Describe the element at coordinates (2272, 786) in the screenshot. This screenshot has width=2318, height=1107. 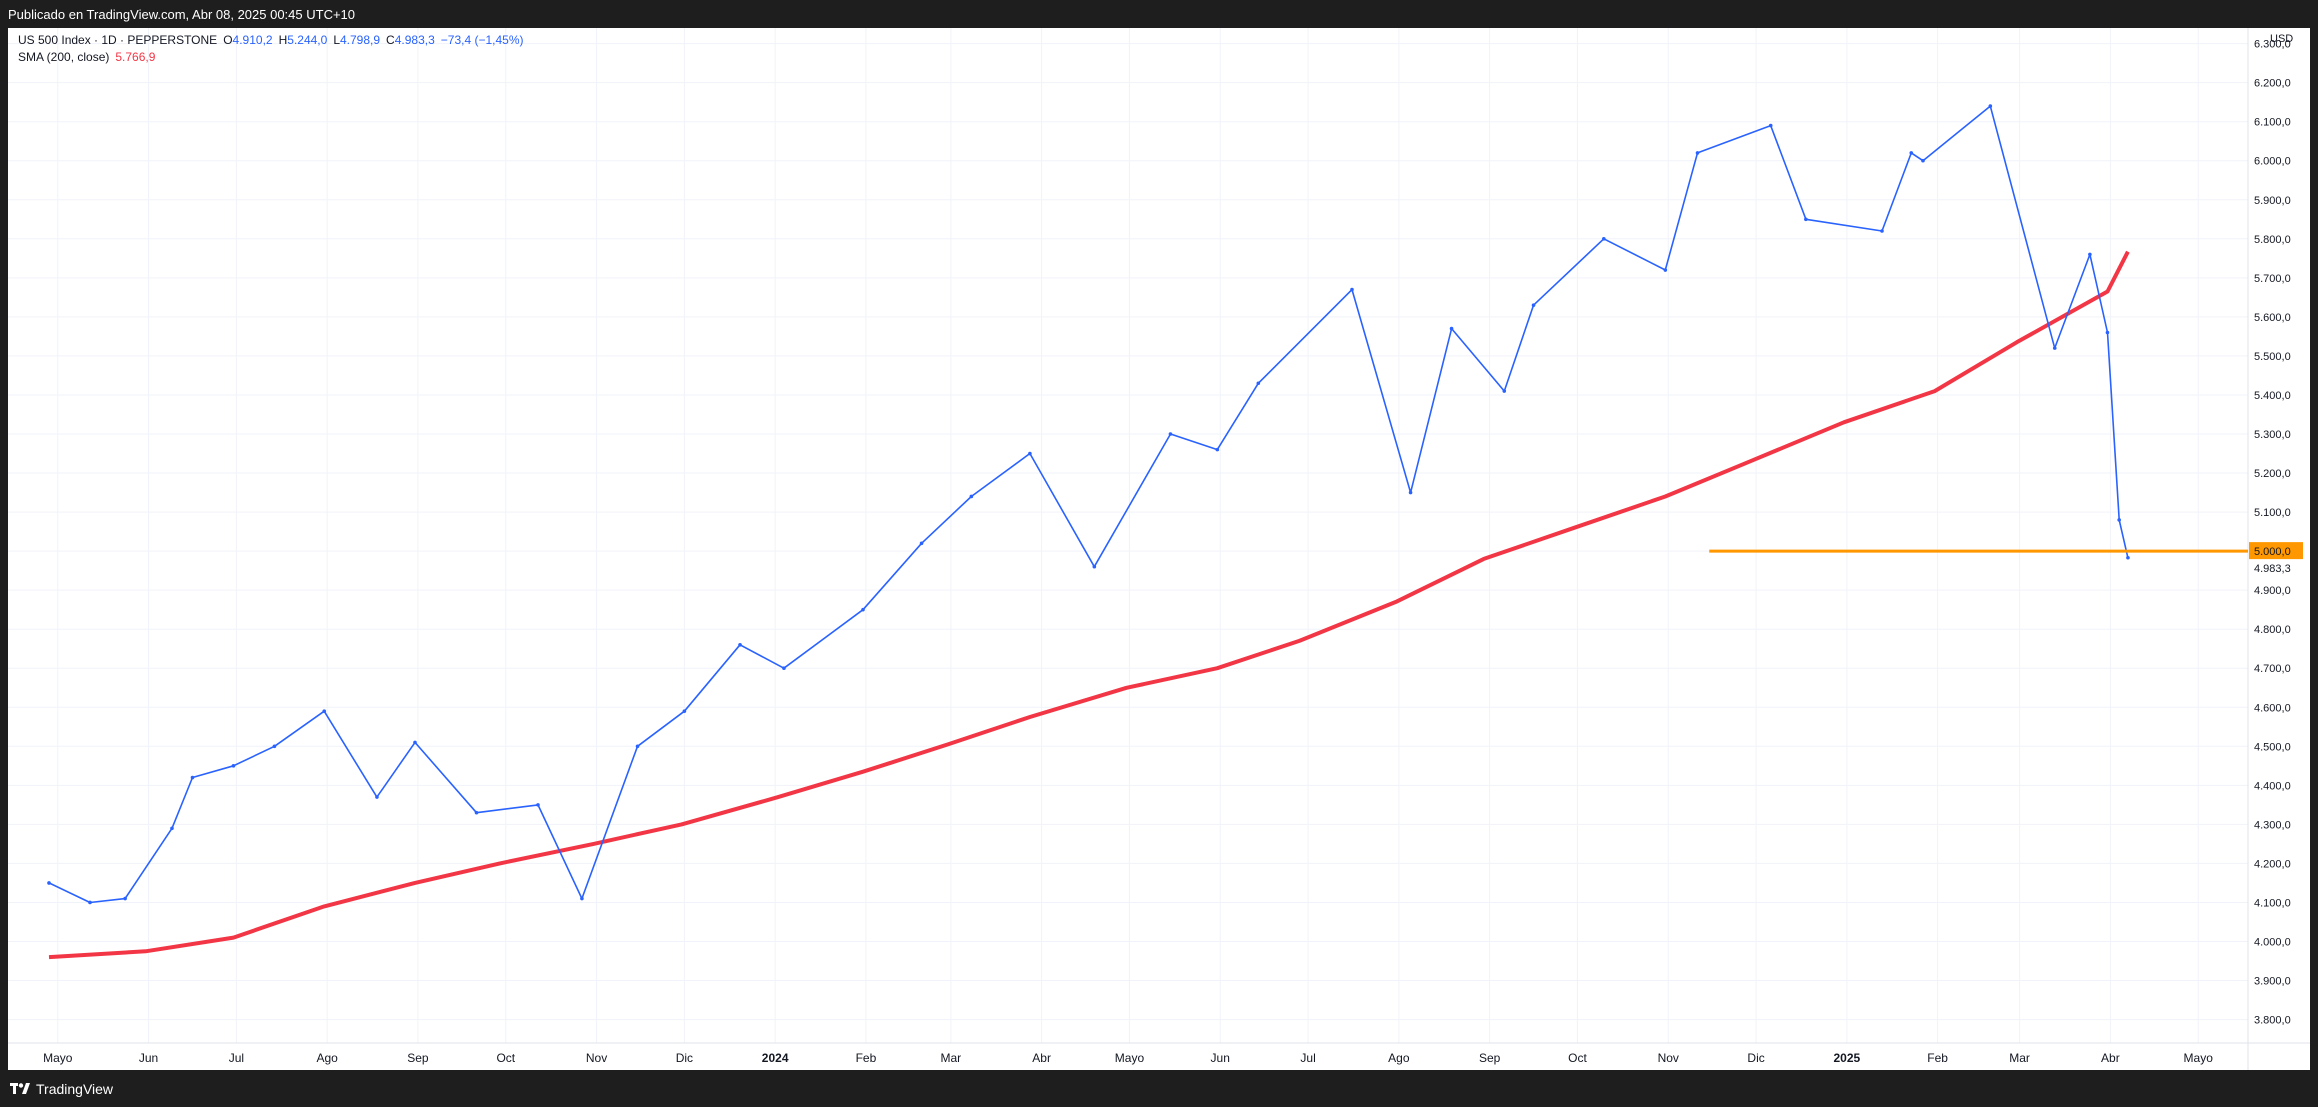
I see `price-tick-label: 4.400,0` at that location.